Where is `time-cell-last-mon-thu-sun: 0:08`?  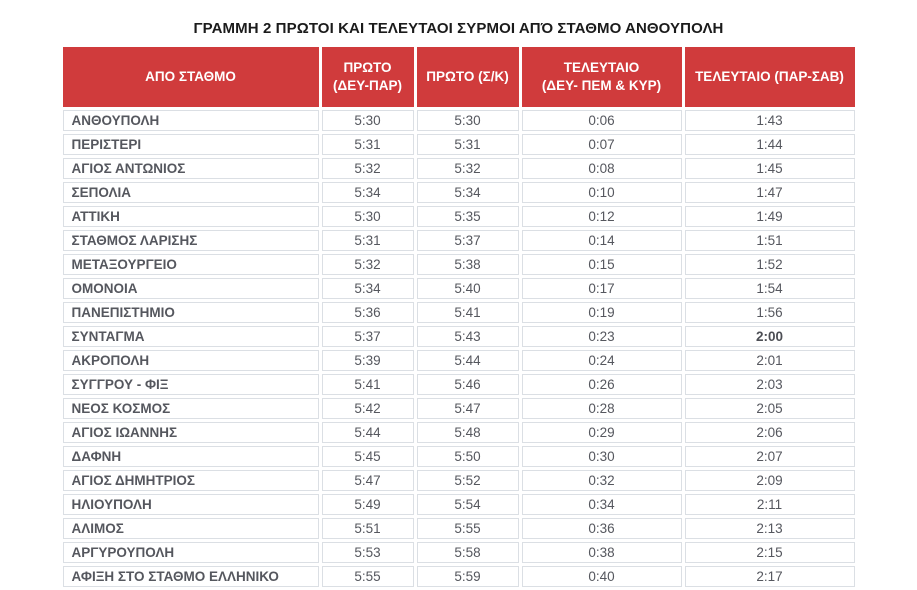 time-cell-last-mon-thu-sun: 0:08 is located at coordinates (601, 168).